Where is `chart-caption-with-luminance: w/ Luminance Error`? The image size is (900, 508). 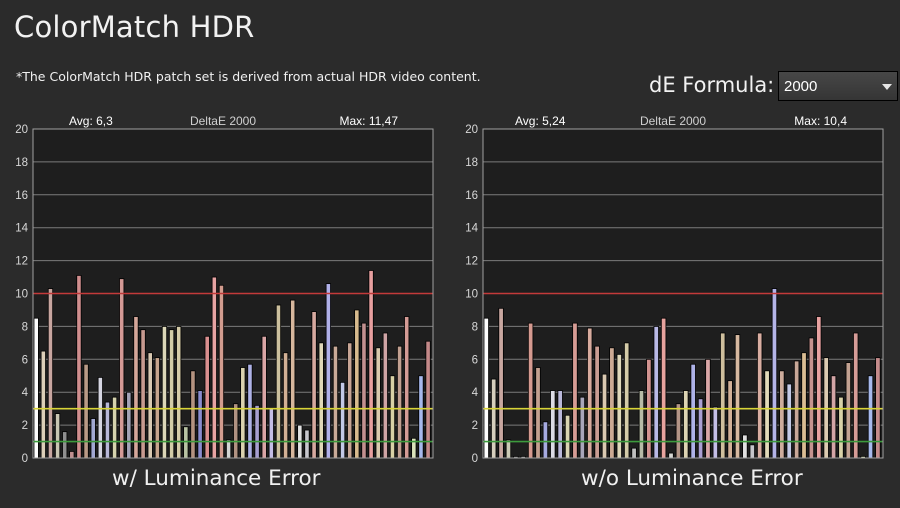 chart-caption-with-luminance: w/ Luminance Error is located at coordinates (216, 478).